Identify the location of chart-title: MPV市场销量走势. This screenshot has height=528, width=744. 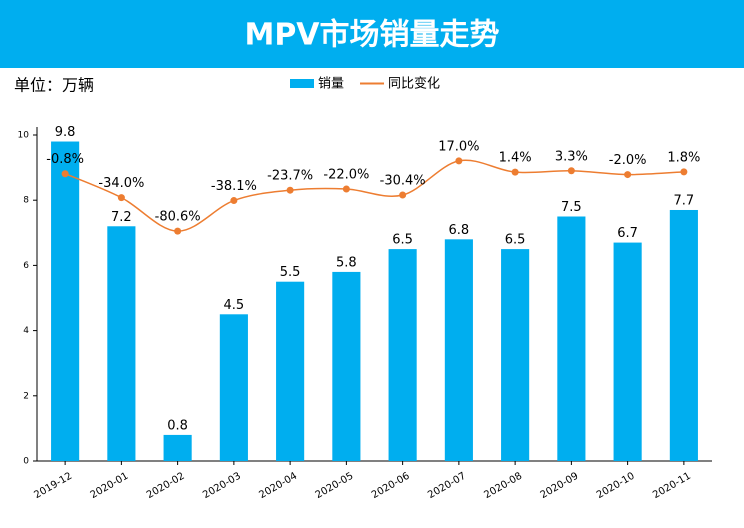
(371, 35).